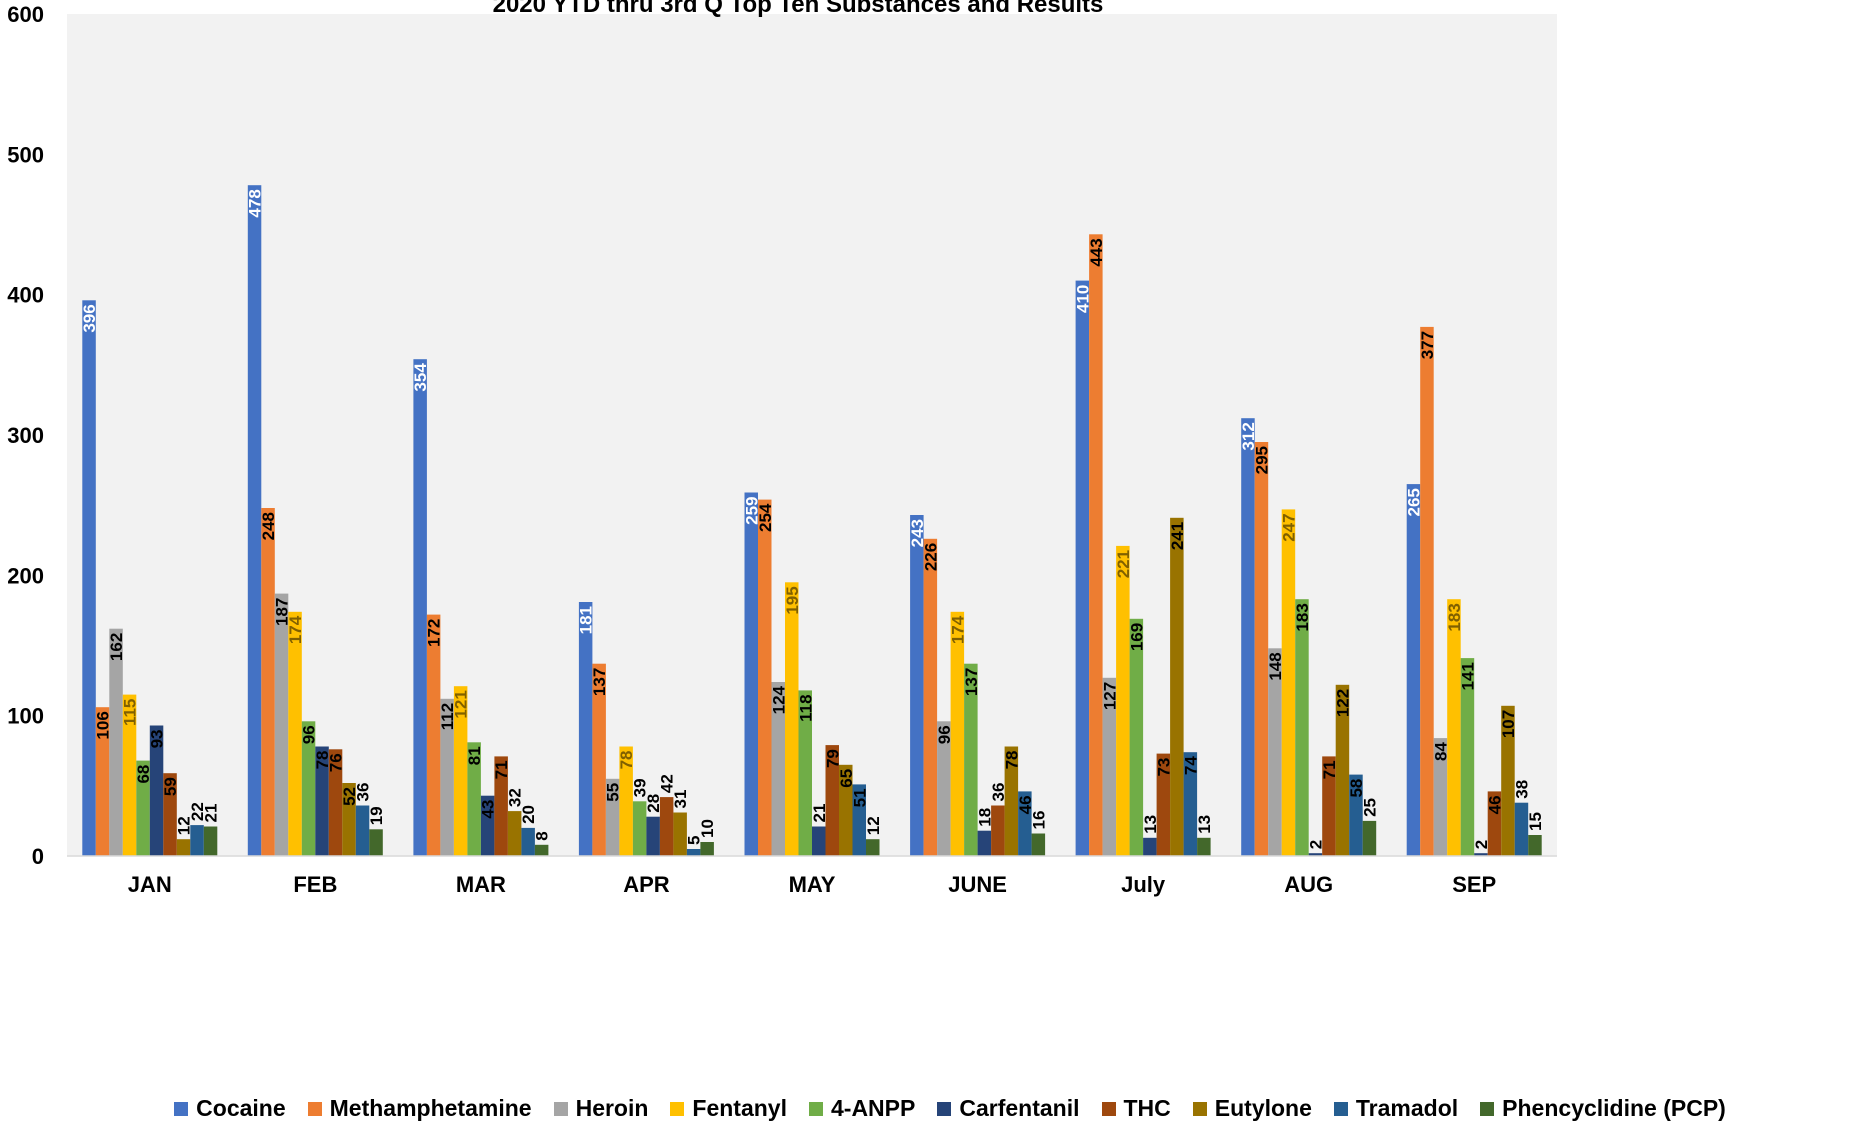 The image size is (1862, 1127). I want to click on data-label: 73, so click(1163, 767).